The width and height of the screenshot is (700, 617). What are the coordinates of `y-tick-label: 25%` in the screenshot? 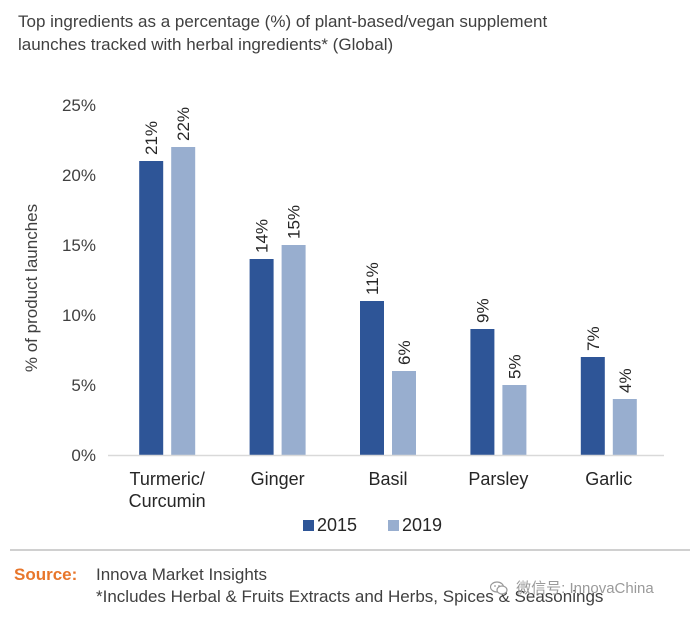 It's located at (79, 105).